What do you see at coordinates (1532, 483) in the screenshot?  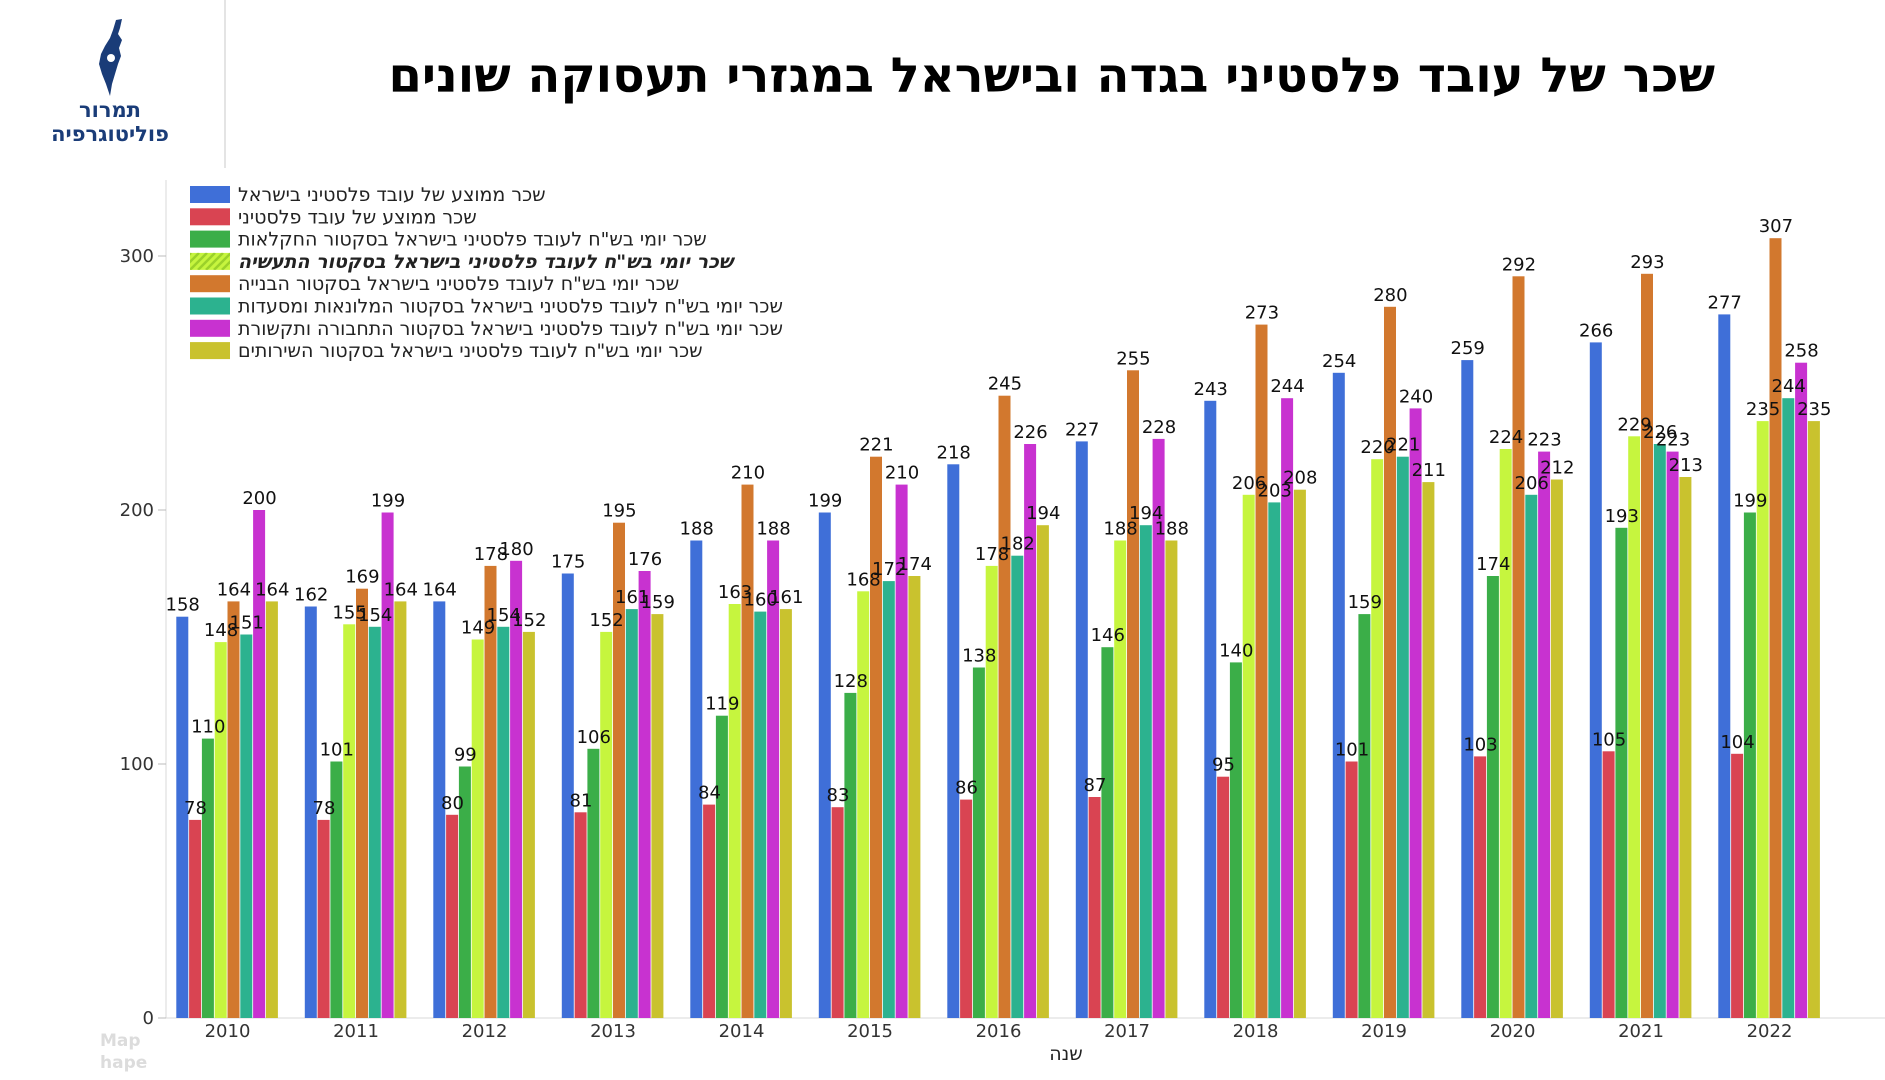 I see `data-label-2020-s5: 206` at bounding box center [1532, 483].